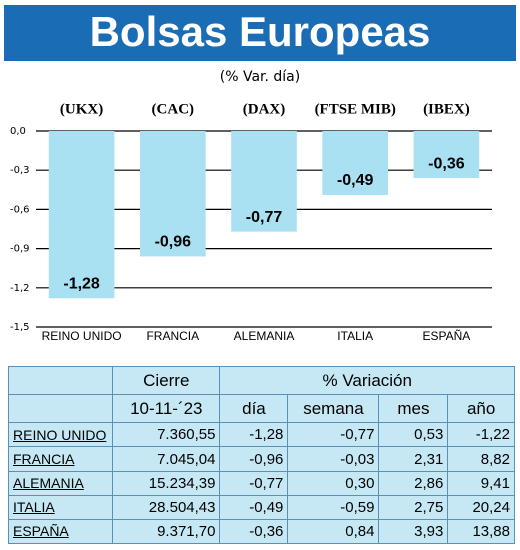  I want to click on x-tick-label: FRANCIA, so click(172, 336).